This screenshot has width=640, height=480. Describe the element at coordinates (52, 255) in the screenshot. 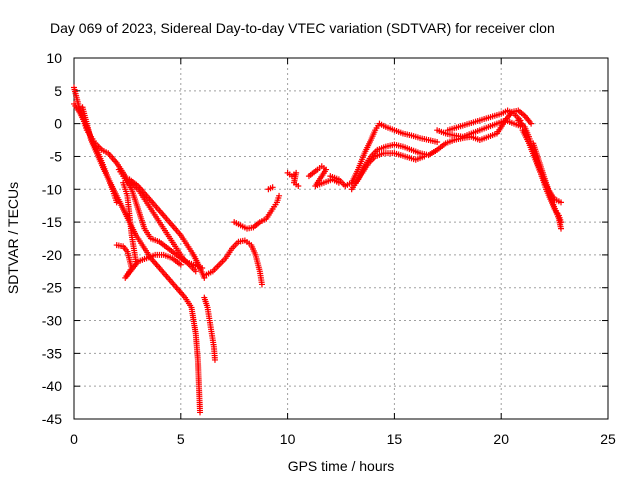

I see `y-tick-label: -20` at that location.